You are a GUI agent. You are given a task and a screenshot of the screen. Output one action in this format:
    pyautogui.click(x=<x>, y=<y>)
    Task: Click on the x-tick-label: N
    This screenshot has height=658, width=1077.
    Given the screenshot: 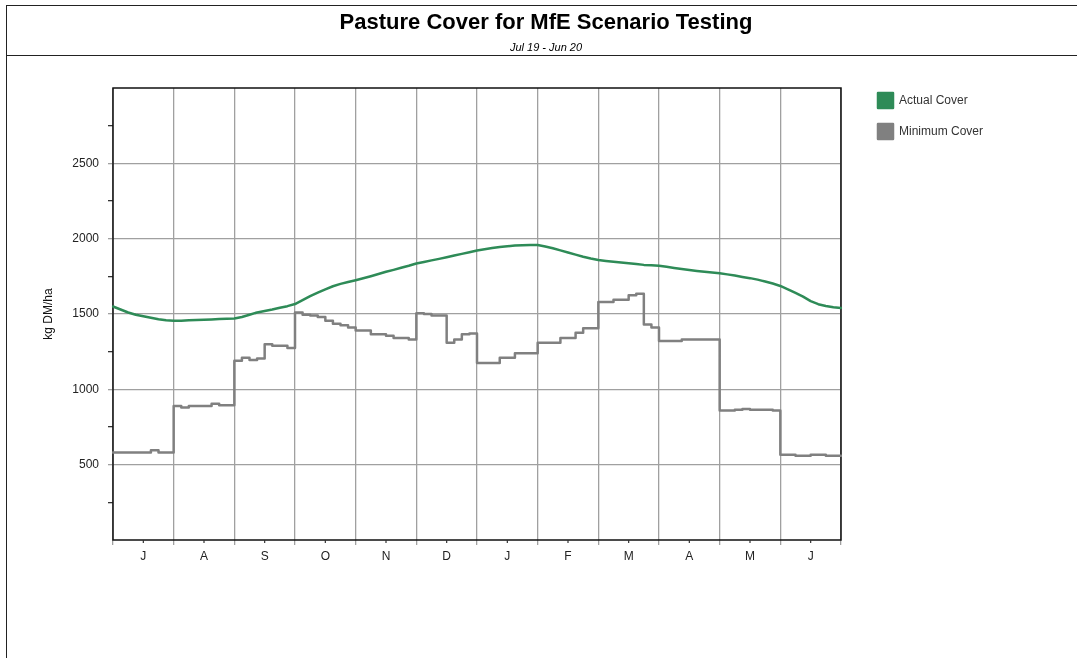 What is the action you would take?
    pyautogui.click(x=386, y=555)
    